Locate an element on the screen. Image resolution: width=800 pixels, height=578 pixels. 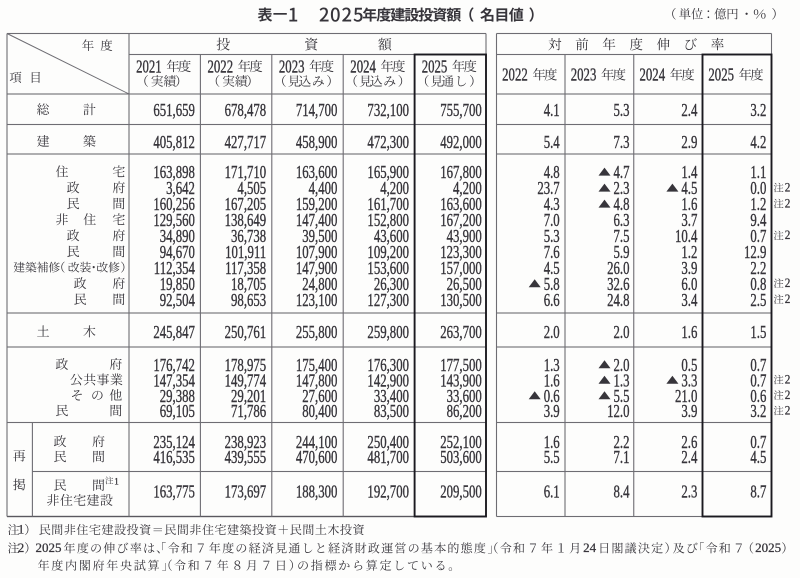
svg-text: 1.5 is located at coordinates (758, 333).